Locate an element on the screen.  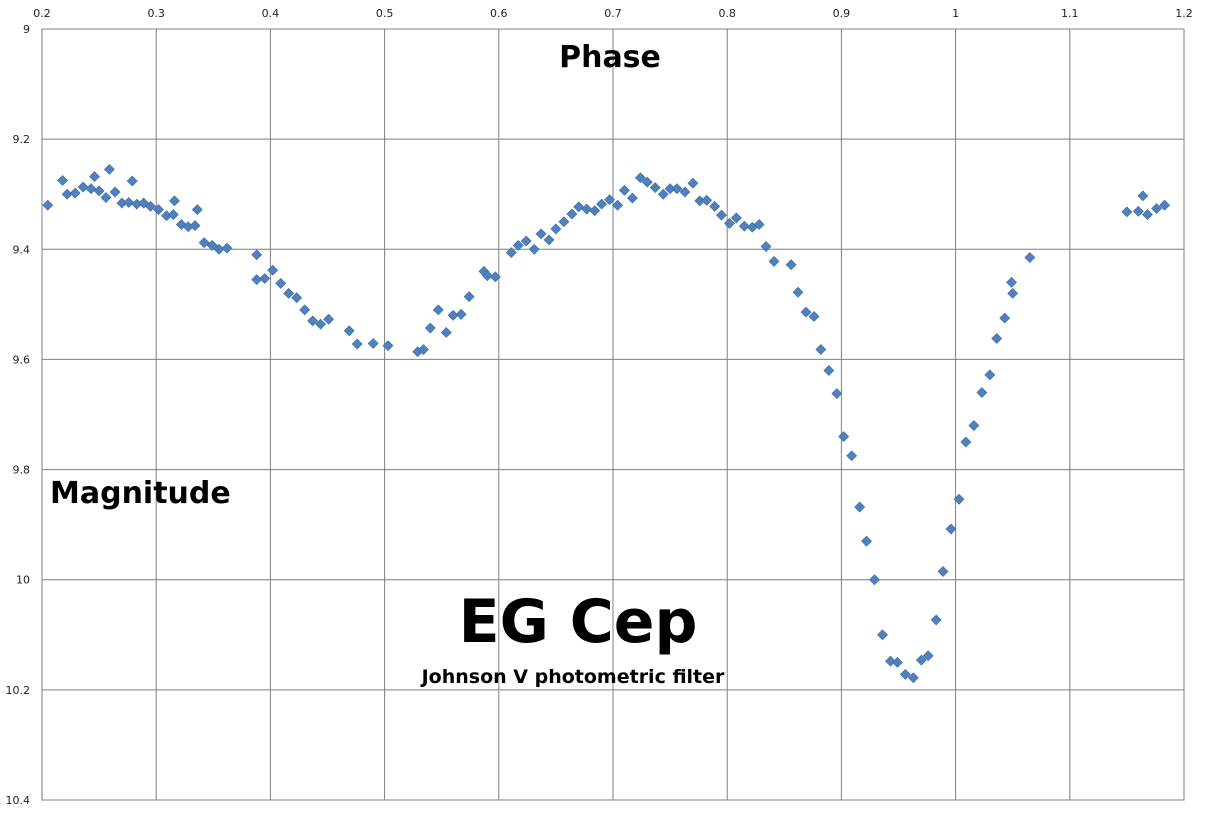
y-tick-label: 9.4 is located at coordinates (22, 249).